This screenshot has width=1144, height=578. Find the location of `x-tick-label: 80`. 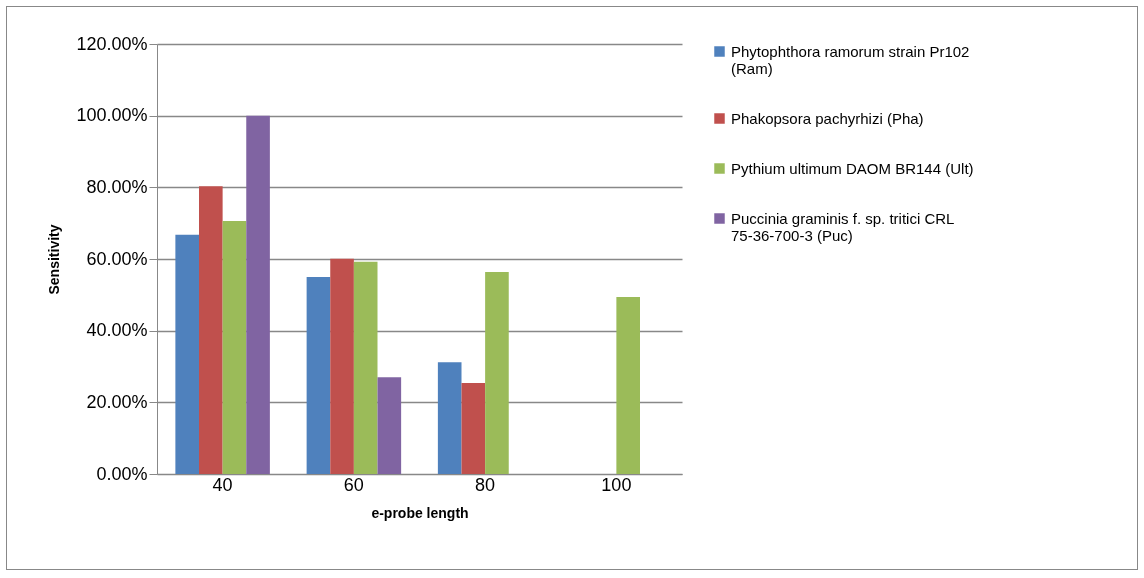

x-tick-label: 80 is located at coordinates (485, 484).